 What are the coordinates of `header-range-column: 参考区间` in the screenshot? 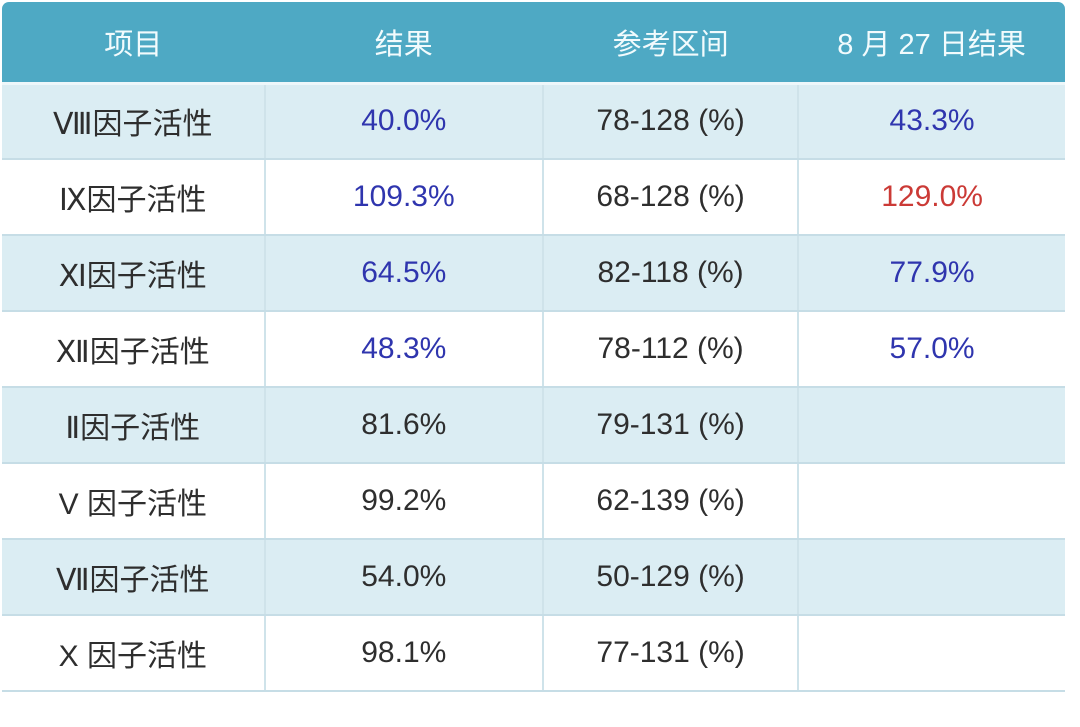 It's located at (671, 43).